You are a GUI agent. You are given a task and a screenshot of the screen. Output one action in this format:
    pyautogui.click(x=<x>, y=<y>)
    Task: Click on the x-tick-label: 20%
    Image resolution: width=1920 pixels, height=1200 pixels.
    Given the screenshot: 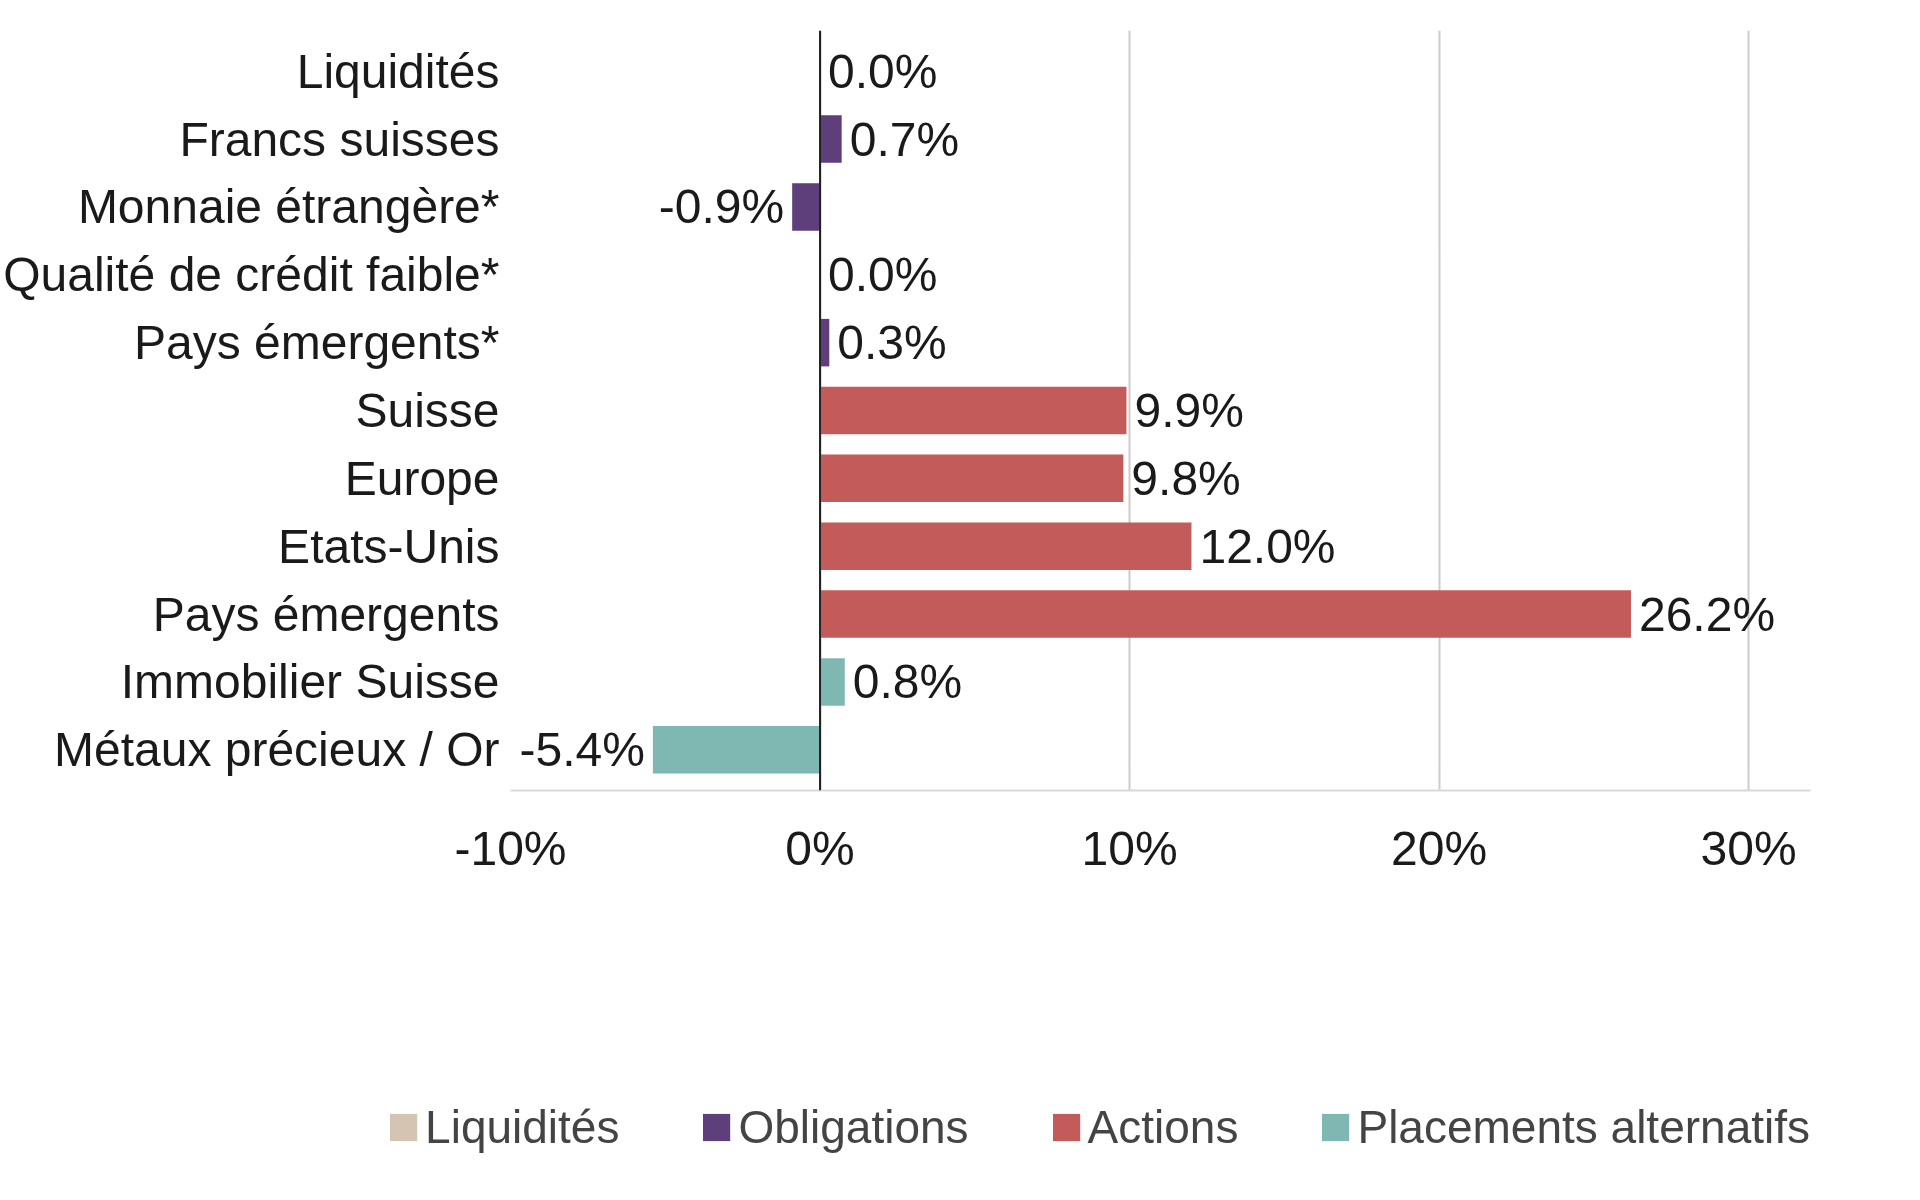 What is the action you would take?
    pyautogui.click(x=1439, y=848)
    